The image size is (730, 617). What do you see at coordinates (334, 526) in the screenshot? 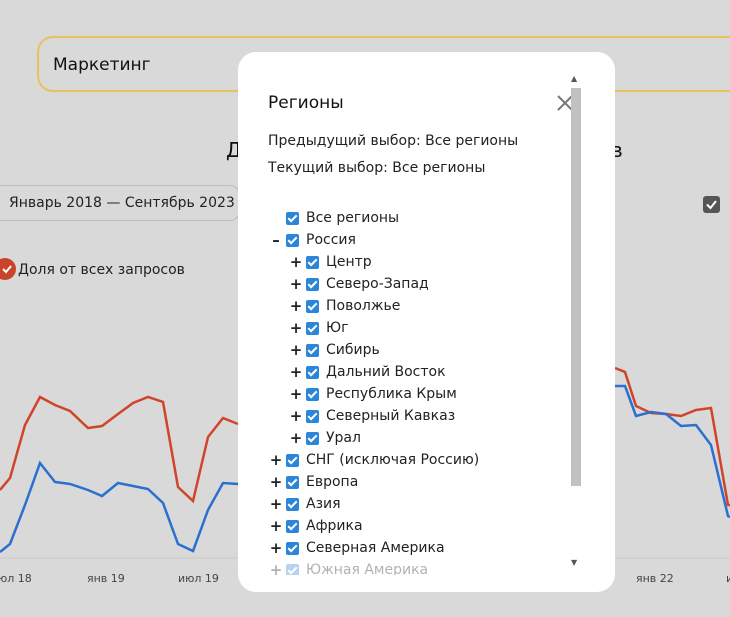
I see `region-label: Африка` at bounding box center [334, 526].